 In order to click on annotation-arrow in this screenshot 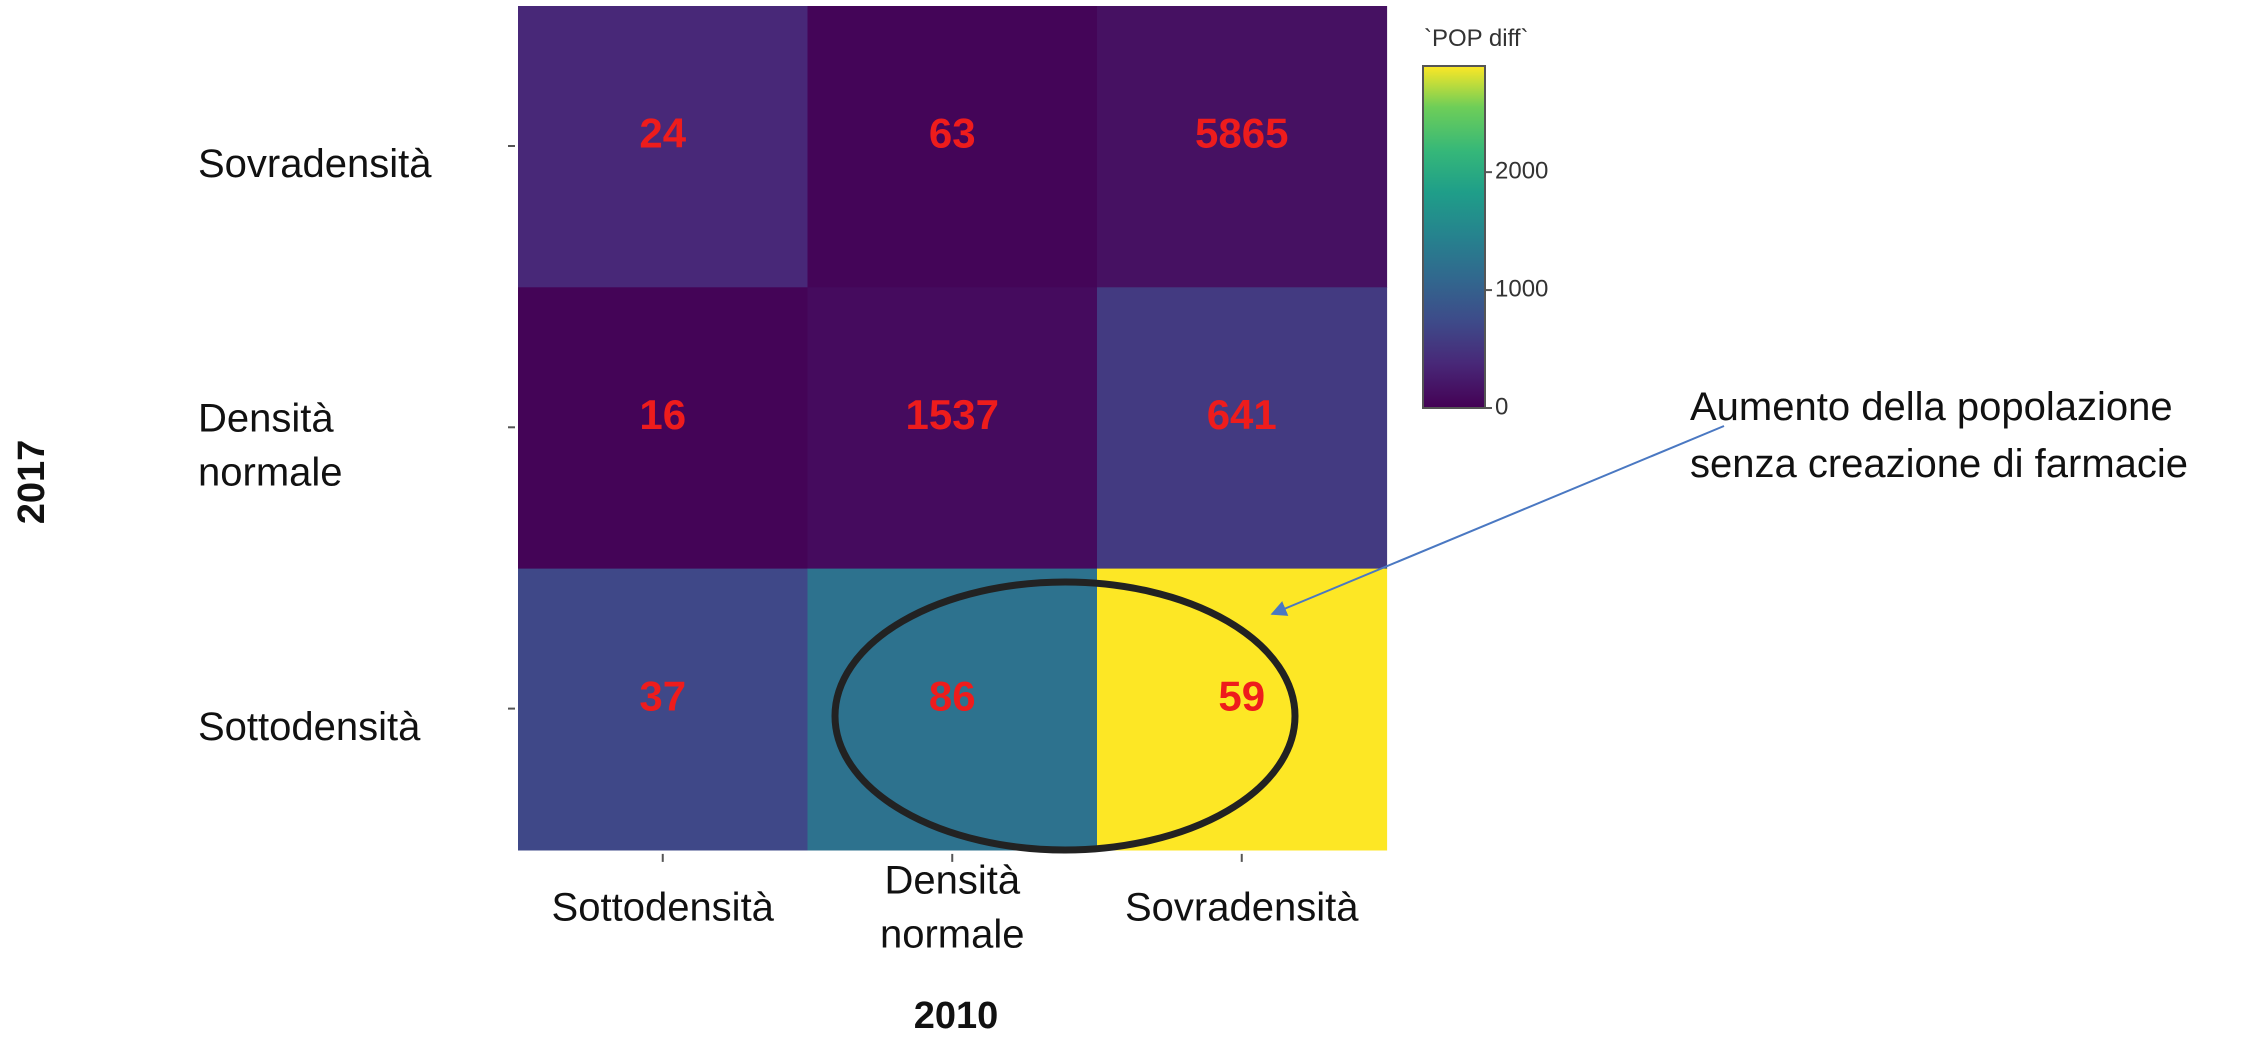, I will do `click(1497, 520)`.